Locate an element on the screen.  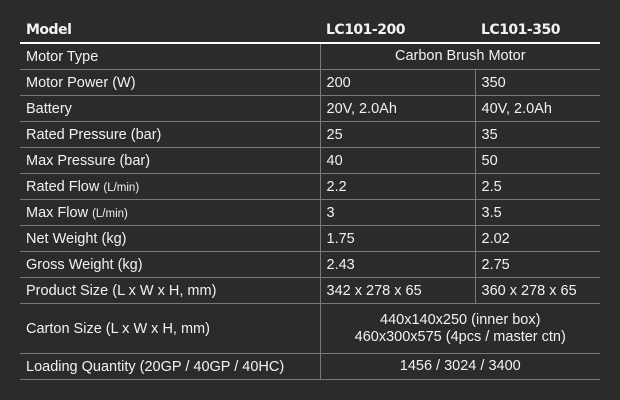
table-row: Gross Weight (kg) 2.43 2.75 is located at coordinates (310, 264).